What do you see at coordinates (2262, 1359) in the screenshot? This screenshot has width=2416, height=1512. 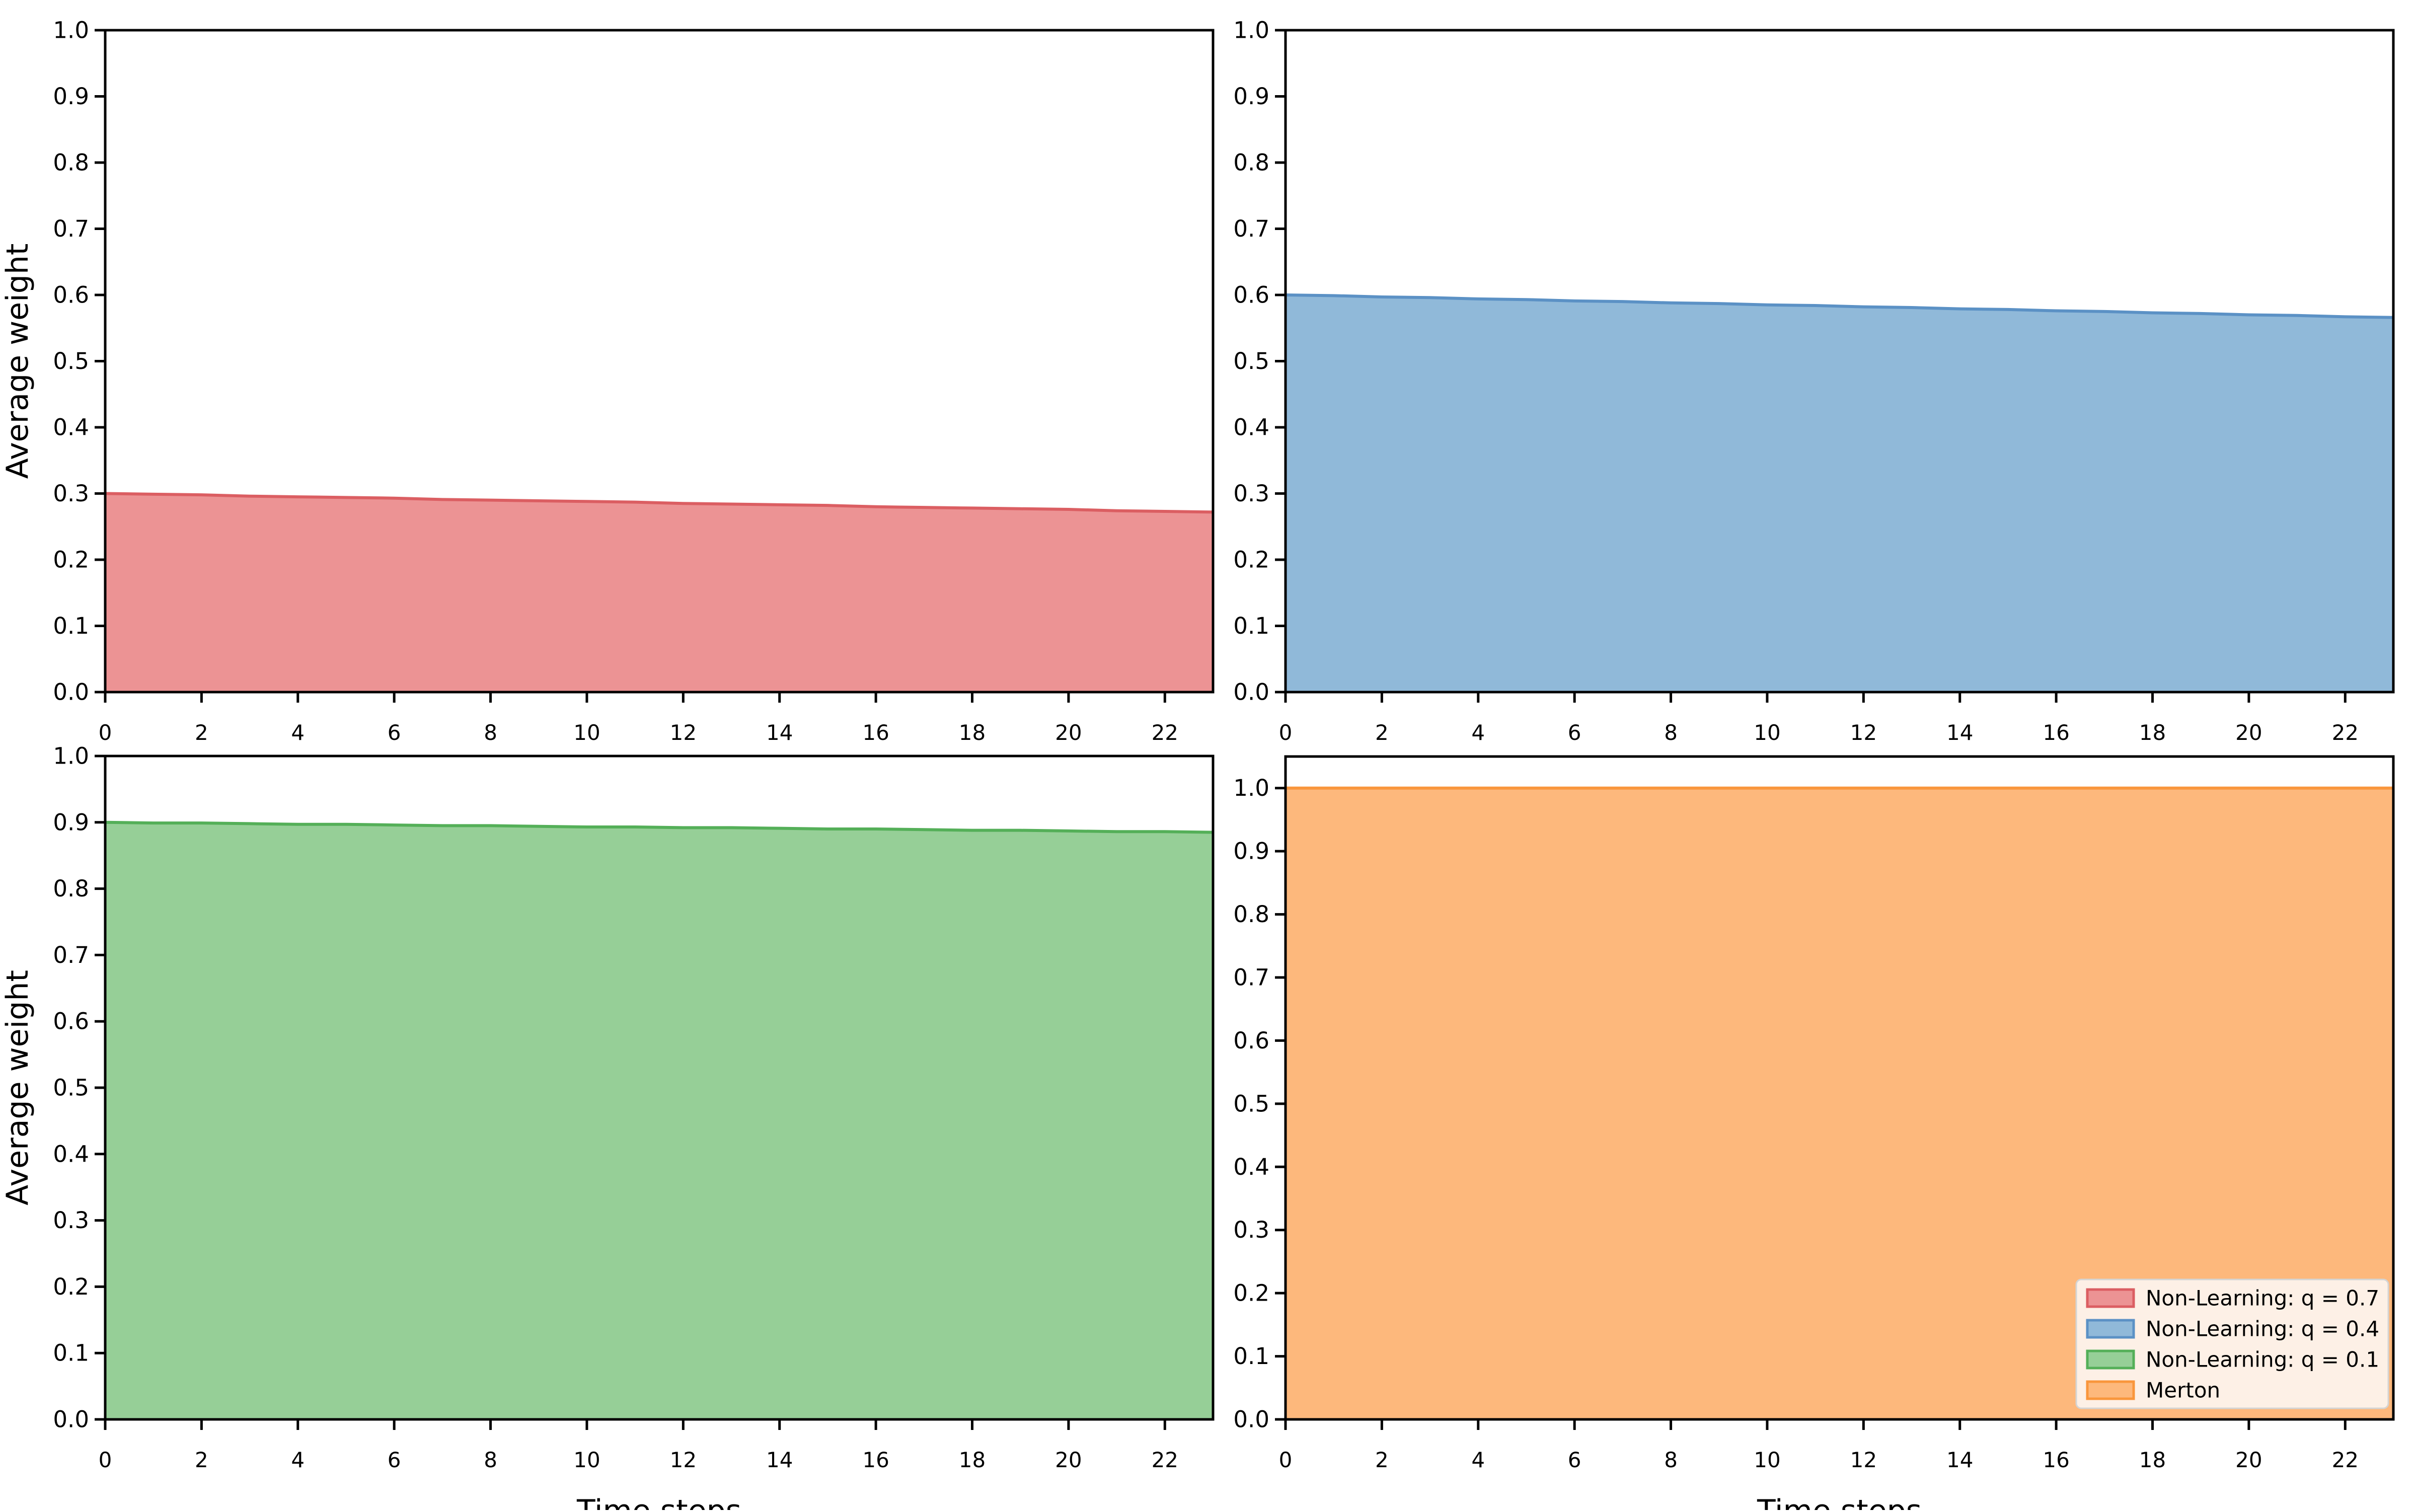 I see `legend-label: Non-Learning: q = 0.1` at bounding box center [2262, 1359].